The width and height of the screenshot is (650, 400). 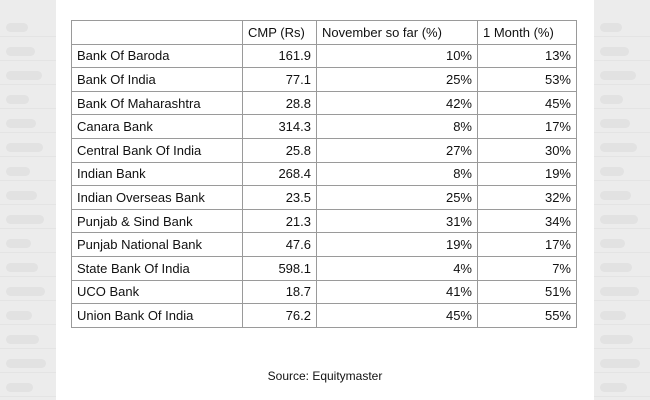 I want to click on bank-name-cell: Punjab National Bank, so click(x=157, y=244).